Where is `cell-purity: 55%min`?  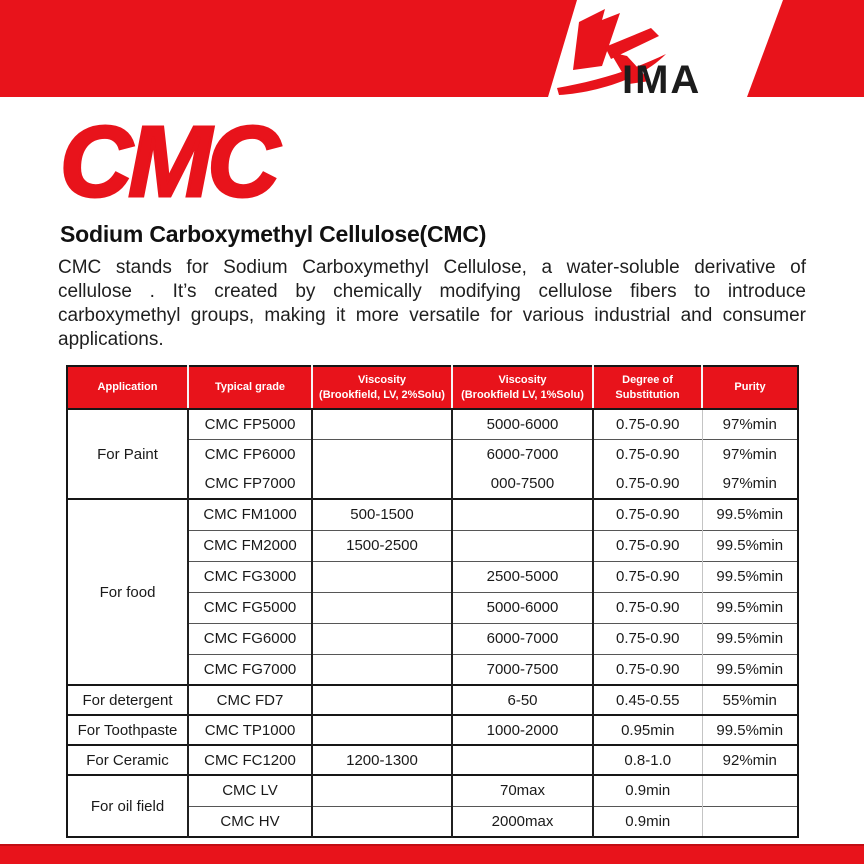
cell-purity: 55%min is located at coordinates (749, 699).